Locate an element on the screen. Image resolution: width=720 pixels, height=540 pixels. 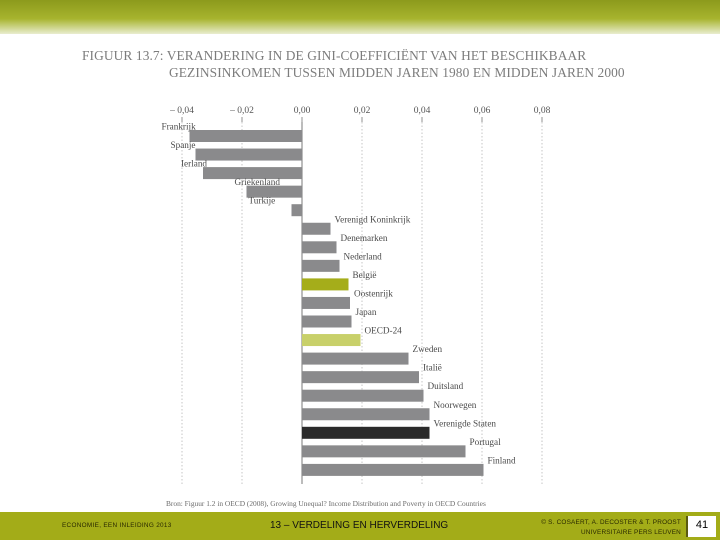
x-tick-label: – 0,02 is located at coordinates (241, 111).